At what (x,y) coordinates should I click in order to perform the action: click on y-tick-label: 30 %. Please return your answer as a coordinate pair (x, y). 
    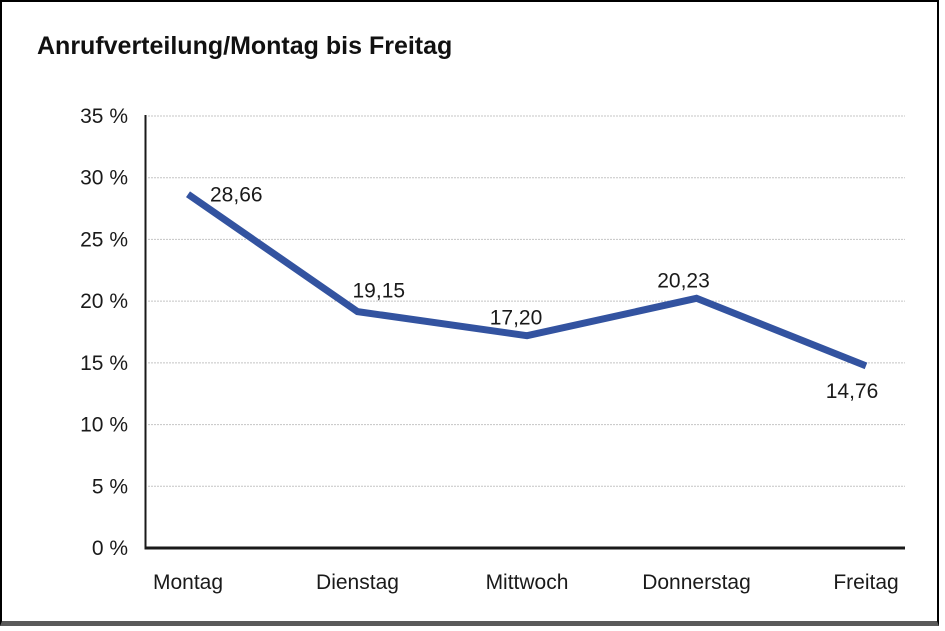
    Looking at the image, I should click on (104, 178).